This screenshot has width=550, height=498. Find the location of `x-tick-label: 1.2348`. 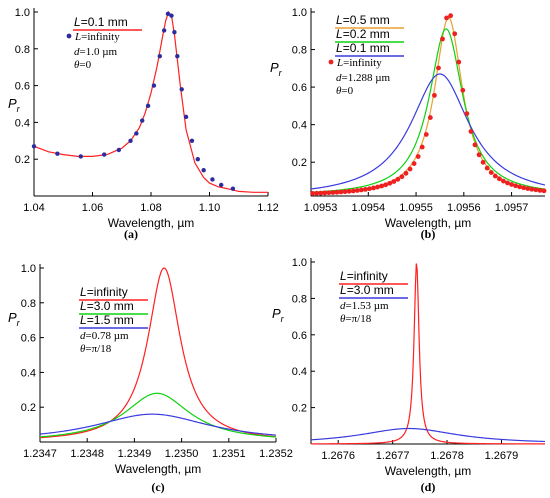

x-tick-label: 1.2348 is located at coordinates (87, 454).